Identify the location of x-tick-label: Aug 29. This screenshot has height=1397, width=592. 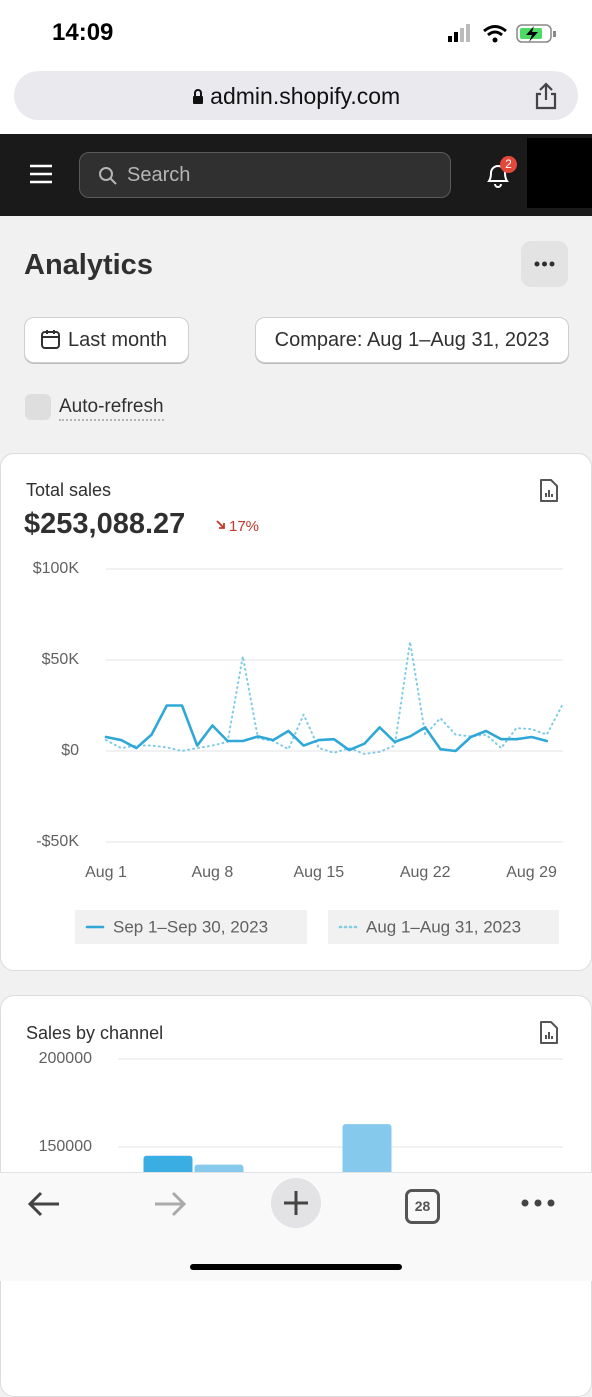
(531, 872).